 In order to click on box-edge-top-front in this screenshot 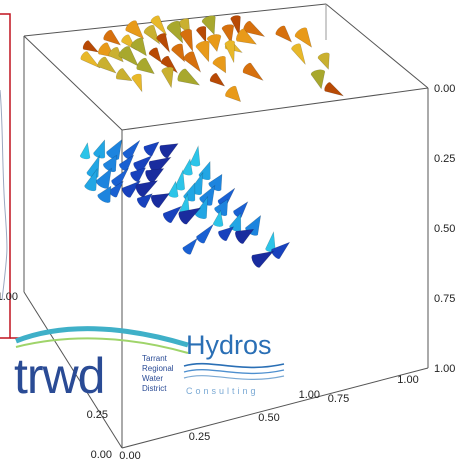, I will do `click(275, 109)`.